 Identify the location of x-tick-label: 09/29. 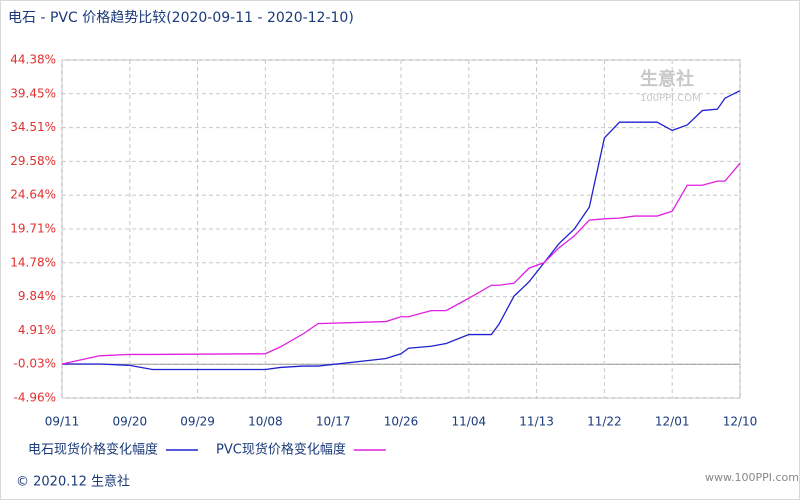
(197, 422).